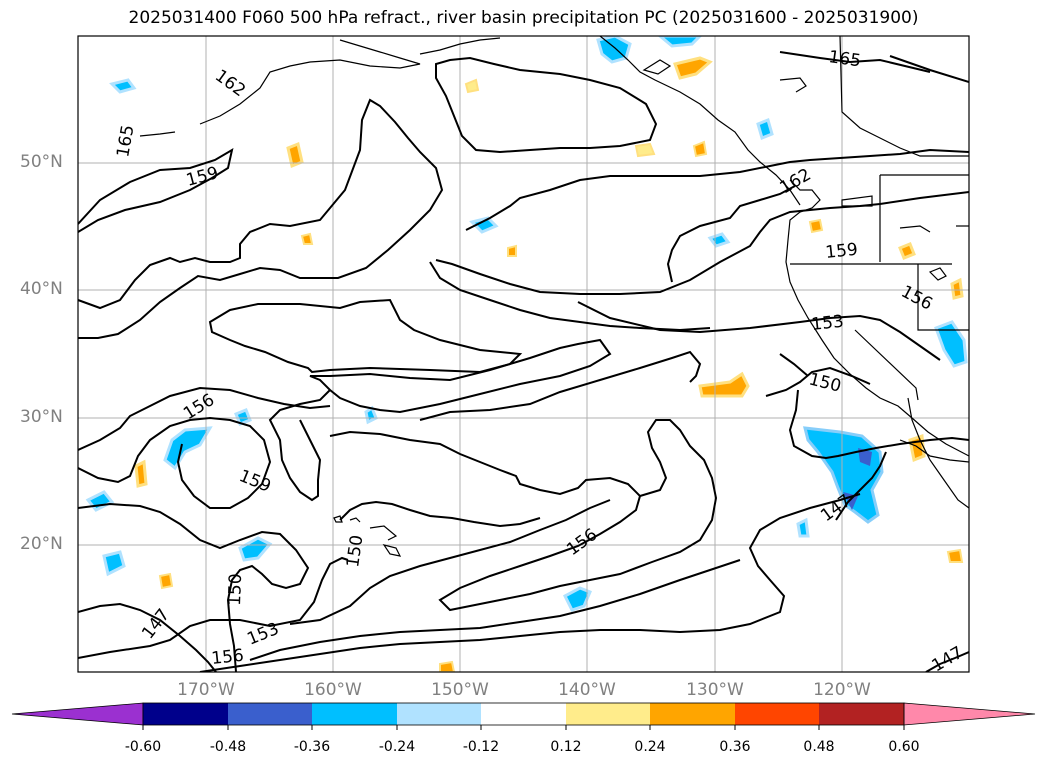 This screenshot has height=765, width=1047. Describe the element at coordinates (77, 714) in the screenshot. I see `colorbar-extend-min` at that location.